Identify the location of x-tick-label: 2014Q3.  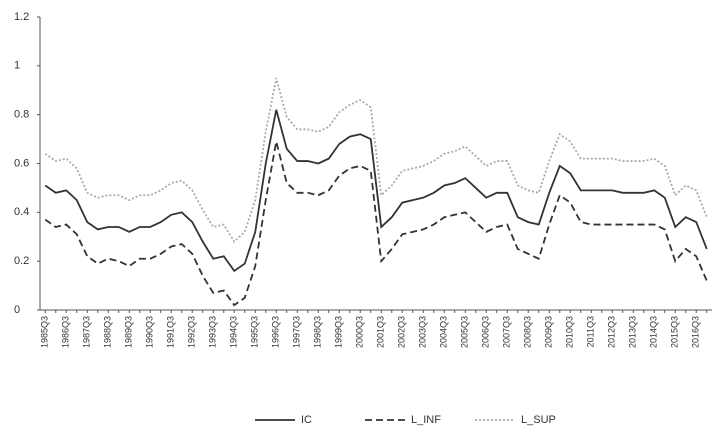
(654, 332).